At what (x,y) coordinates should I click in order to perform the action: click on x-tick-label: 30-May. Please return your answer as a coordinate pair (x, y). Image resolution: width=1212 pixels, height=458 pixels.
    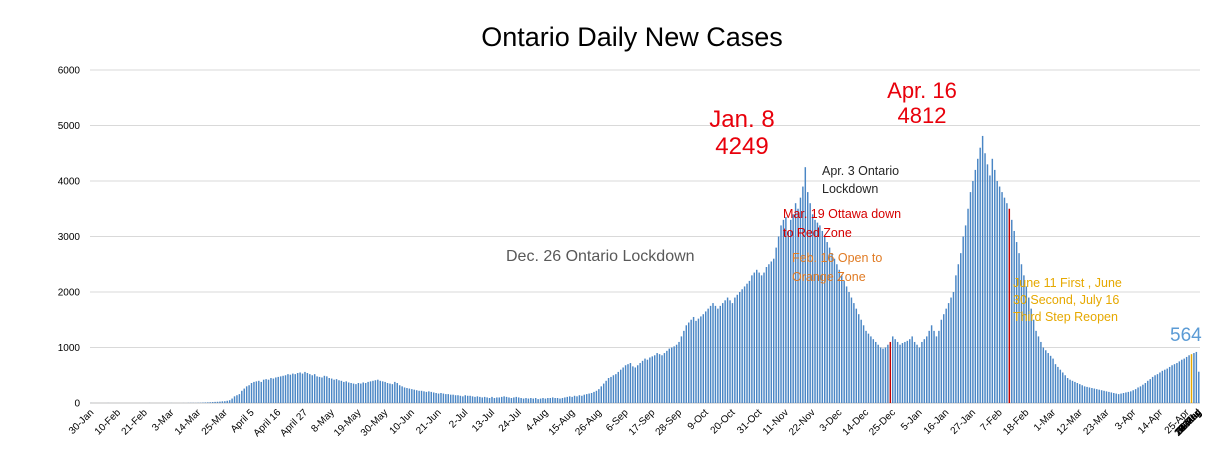
    Looking at the image, I should click on (374, 422).